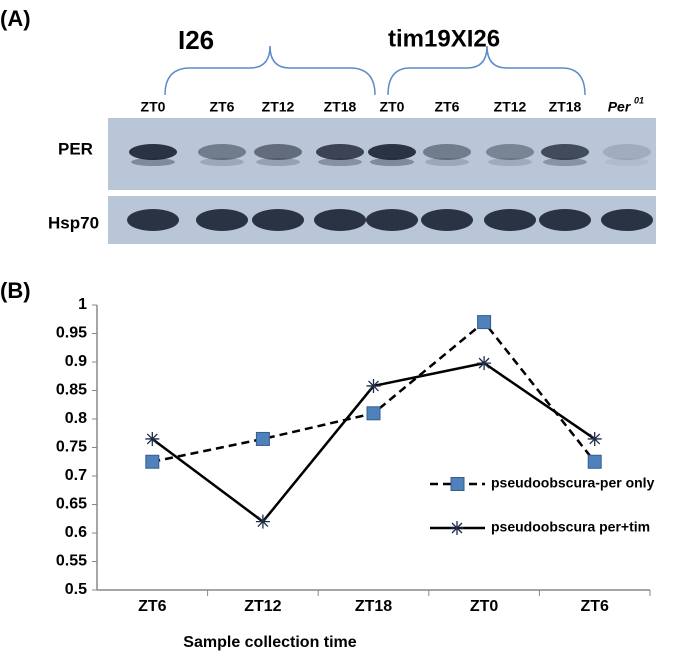 The image size is (689, 658). What do you see at coordinates (373, 606) in the screenshot?
I see `x-tick-label: ZT18` at bounding box center [373, 606].